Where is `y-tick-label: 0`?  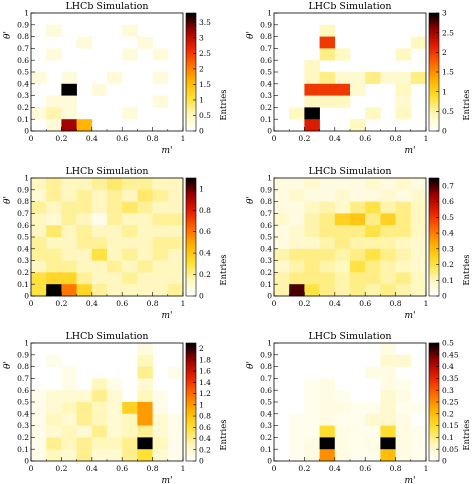
y-tick-label: 0 is located at coordinates (269, 296).